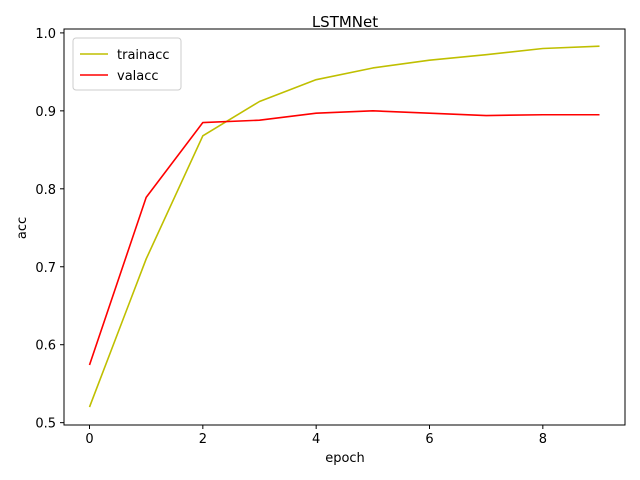  What do you see at coordinates (45, 424) in the screenshot?
I see `y-tick-label: 0.5` at bounding box center [45, 424].